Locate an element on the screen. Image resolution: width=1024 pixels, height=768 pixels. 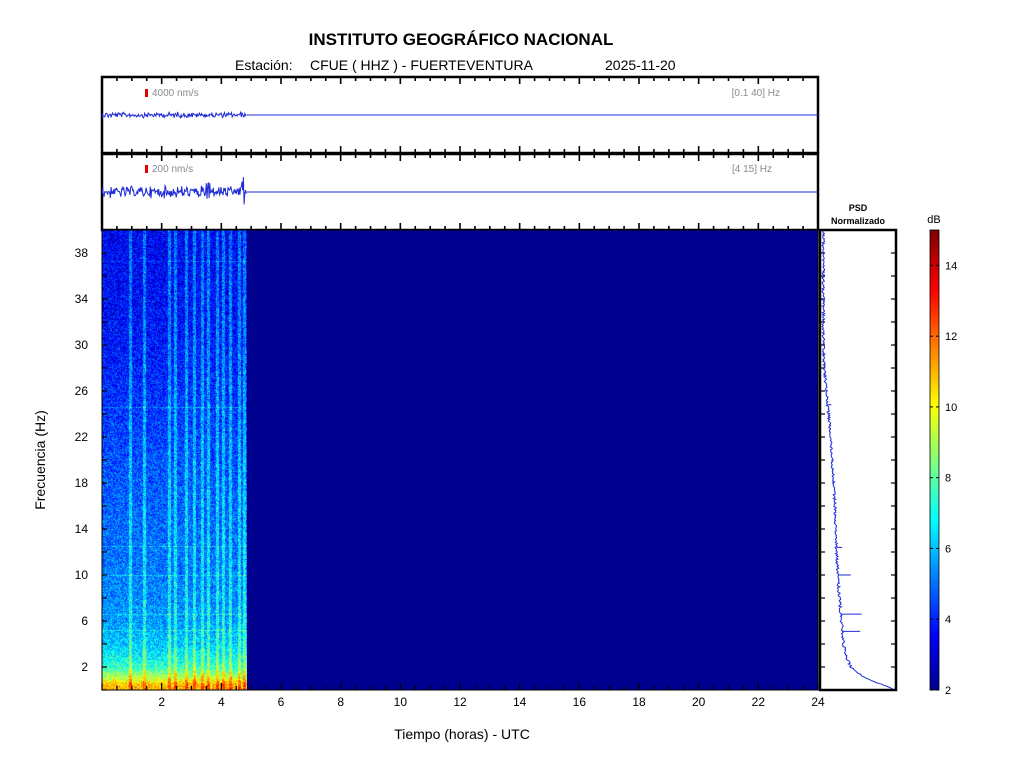
x-tick-label: 14 is located at coordinates (520, 702).